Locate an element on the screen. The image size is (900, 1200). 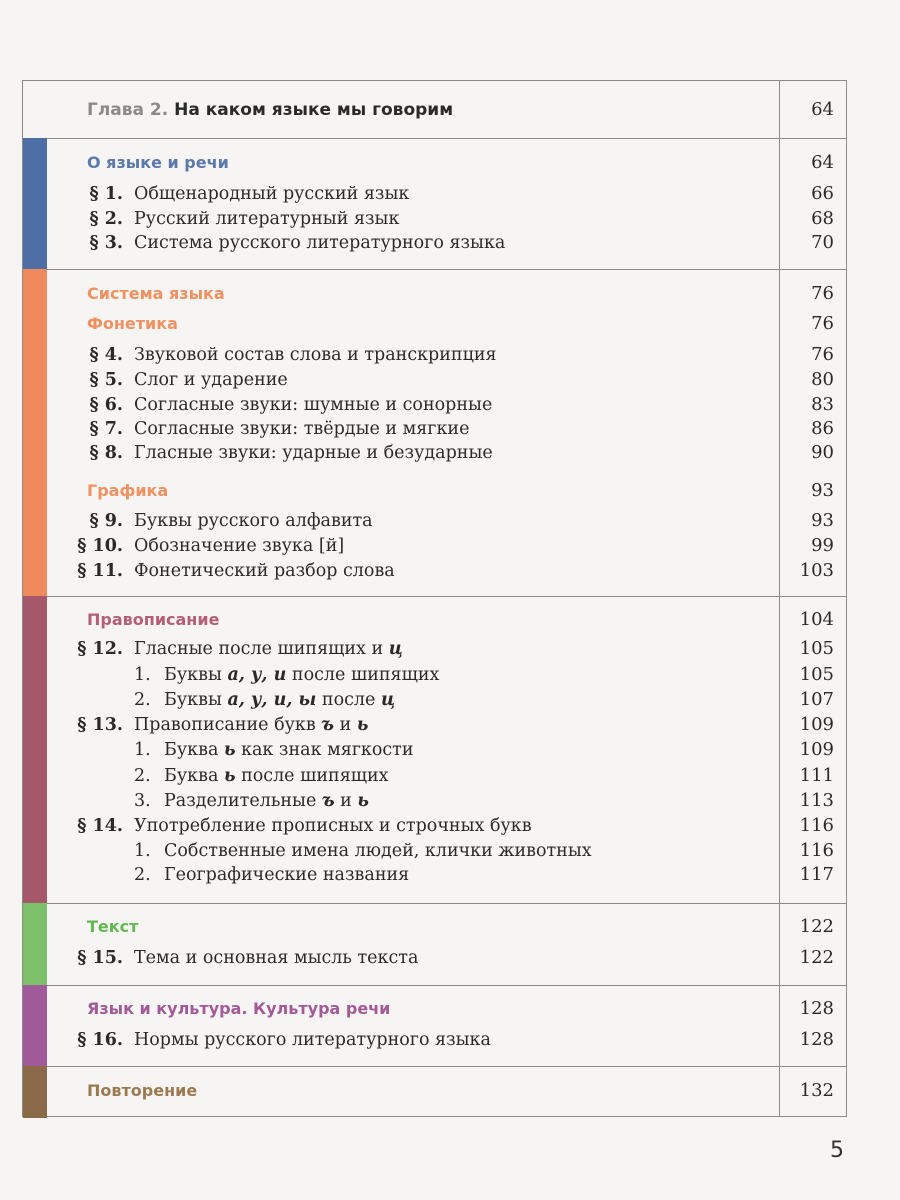
entry-title: Гласные после шипящих и ц is located at coordinates (268, 649).